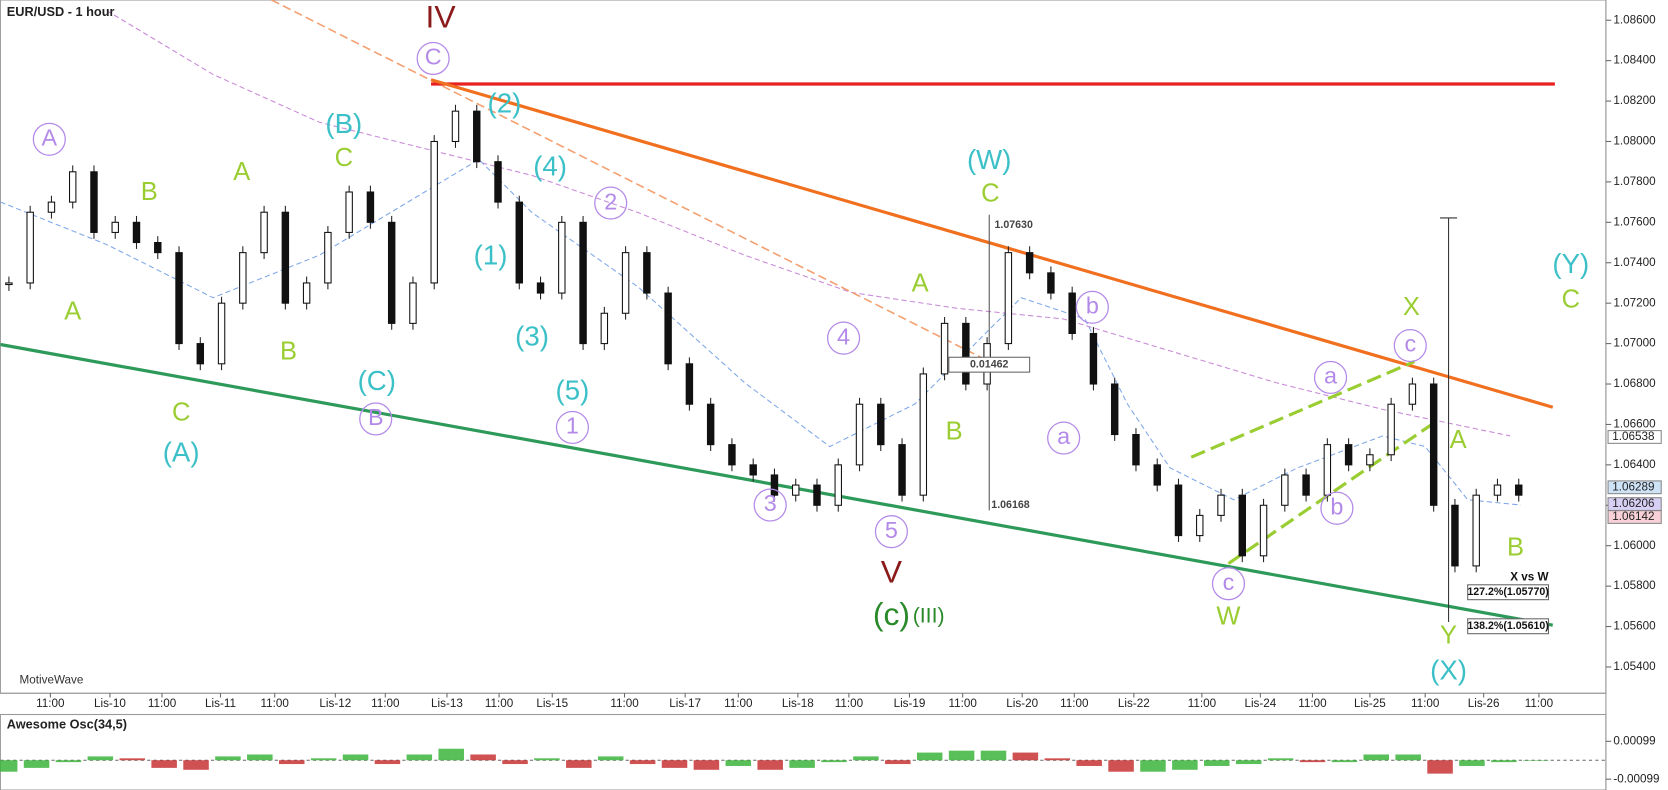 This screenshot has width=1668, height=790. What do you see at coordinates (1228, 616) in the screenshot?
I see `wave-label: W` at bounding box center [1228, 616].